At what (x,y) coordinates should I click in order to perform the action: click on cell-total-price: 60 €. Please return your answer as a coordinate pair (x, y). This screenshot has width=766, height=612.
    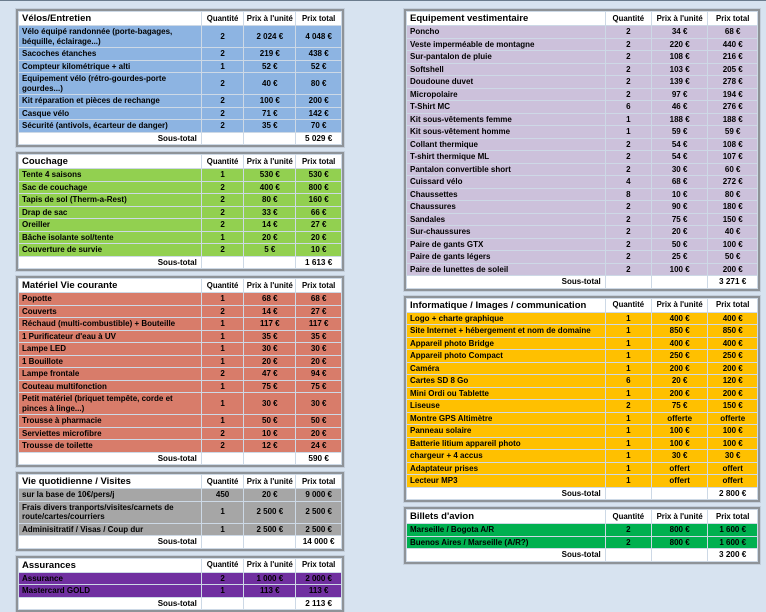
    Looking at the image, I should click on (732, 170).